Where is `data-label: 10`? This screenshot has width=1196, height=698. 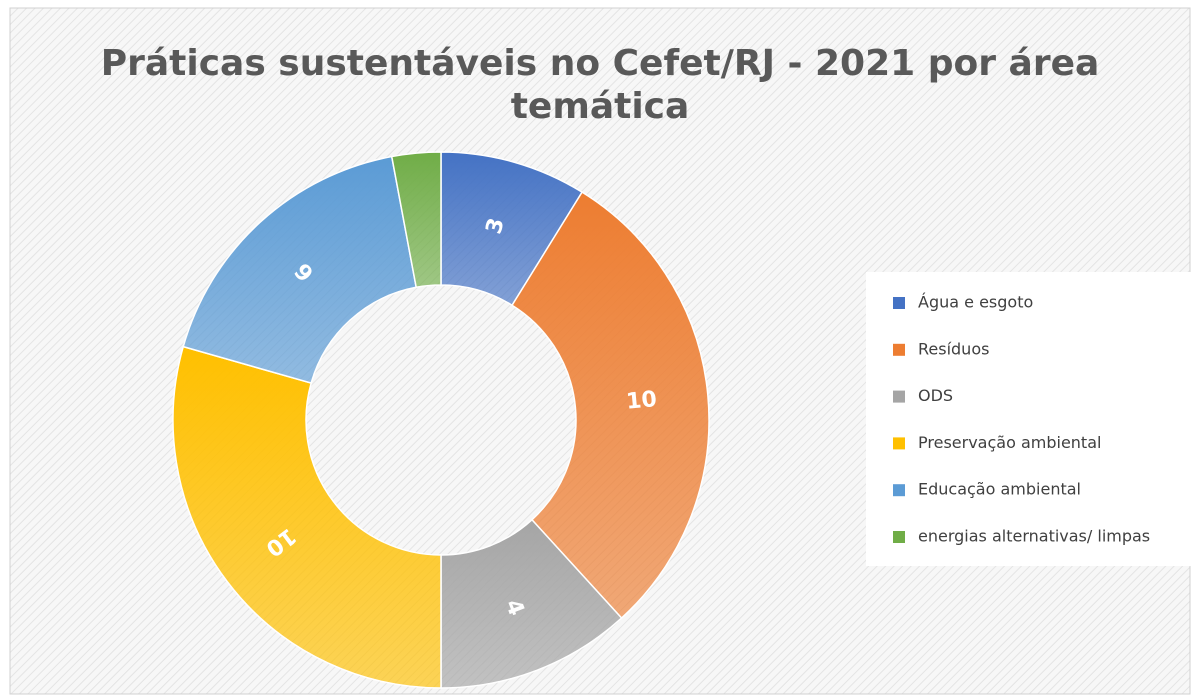 data-label: 10 is located at coordinates (641, 401).